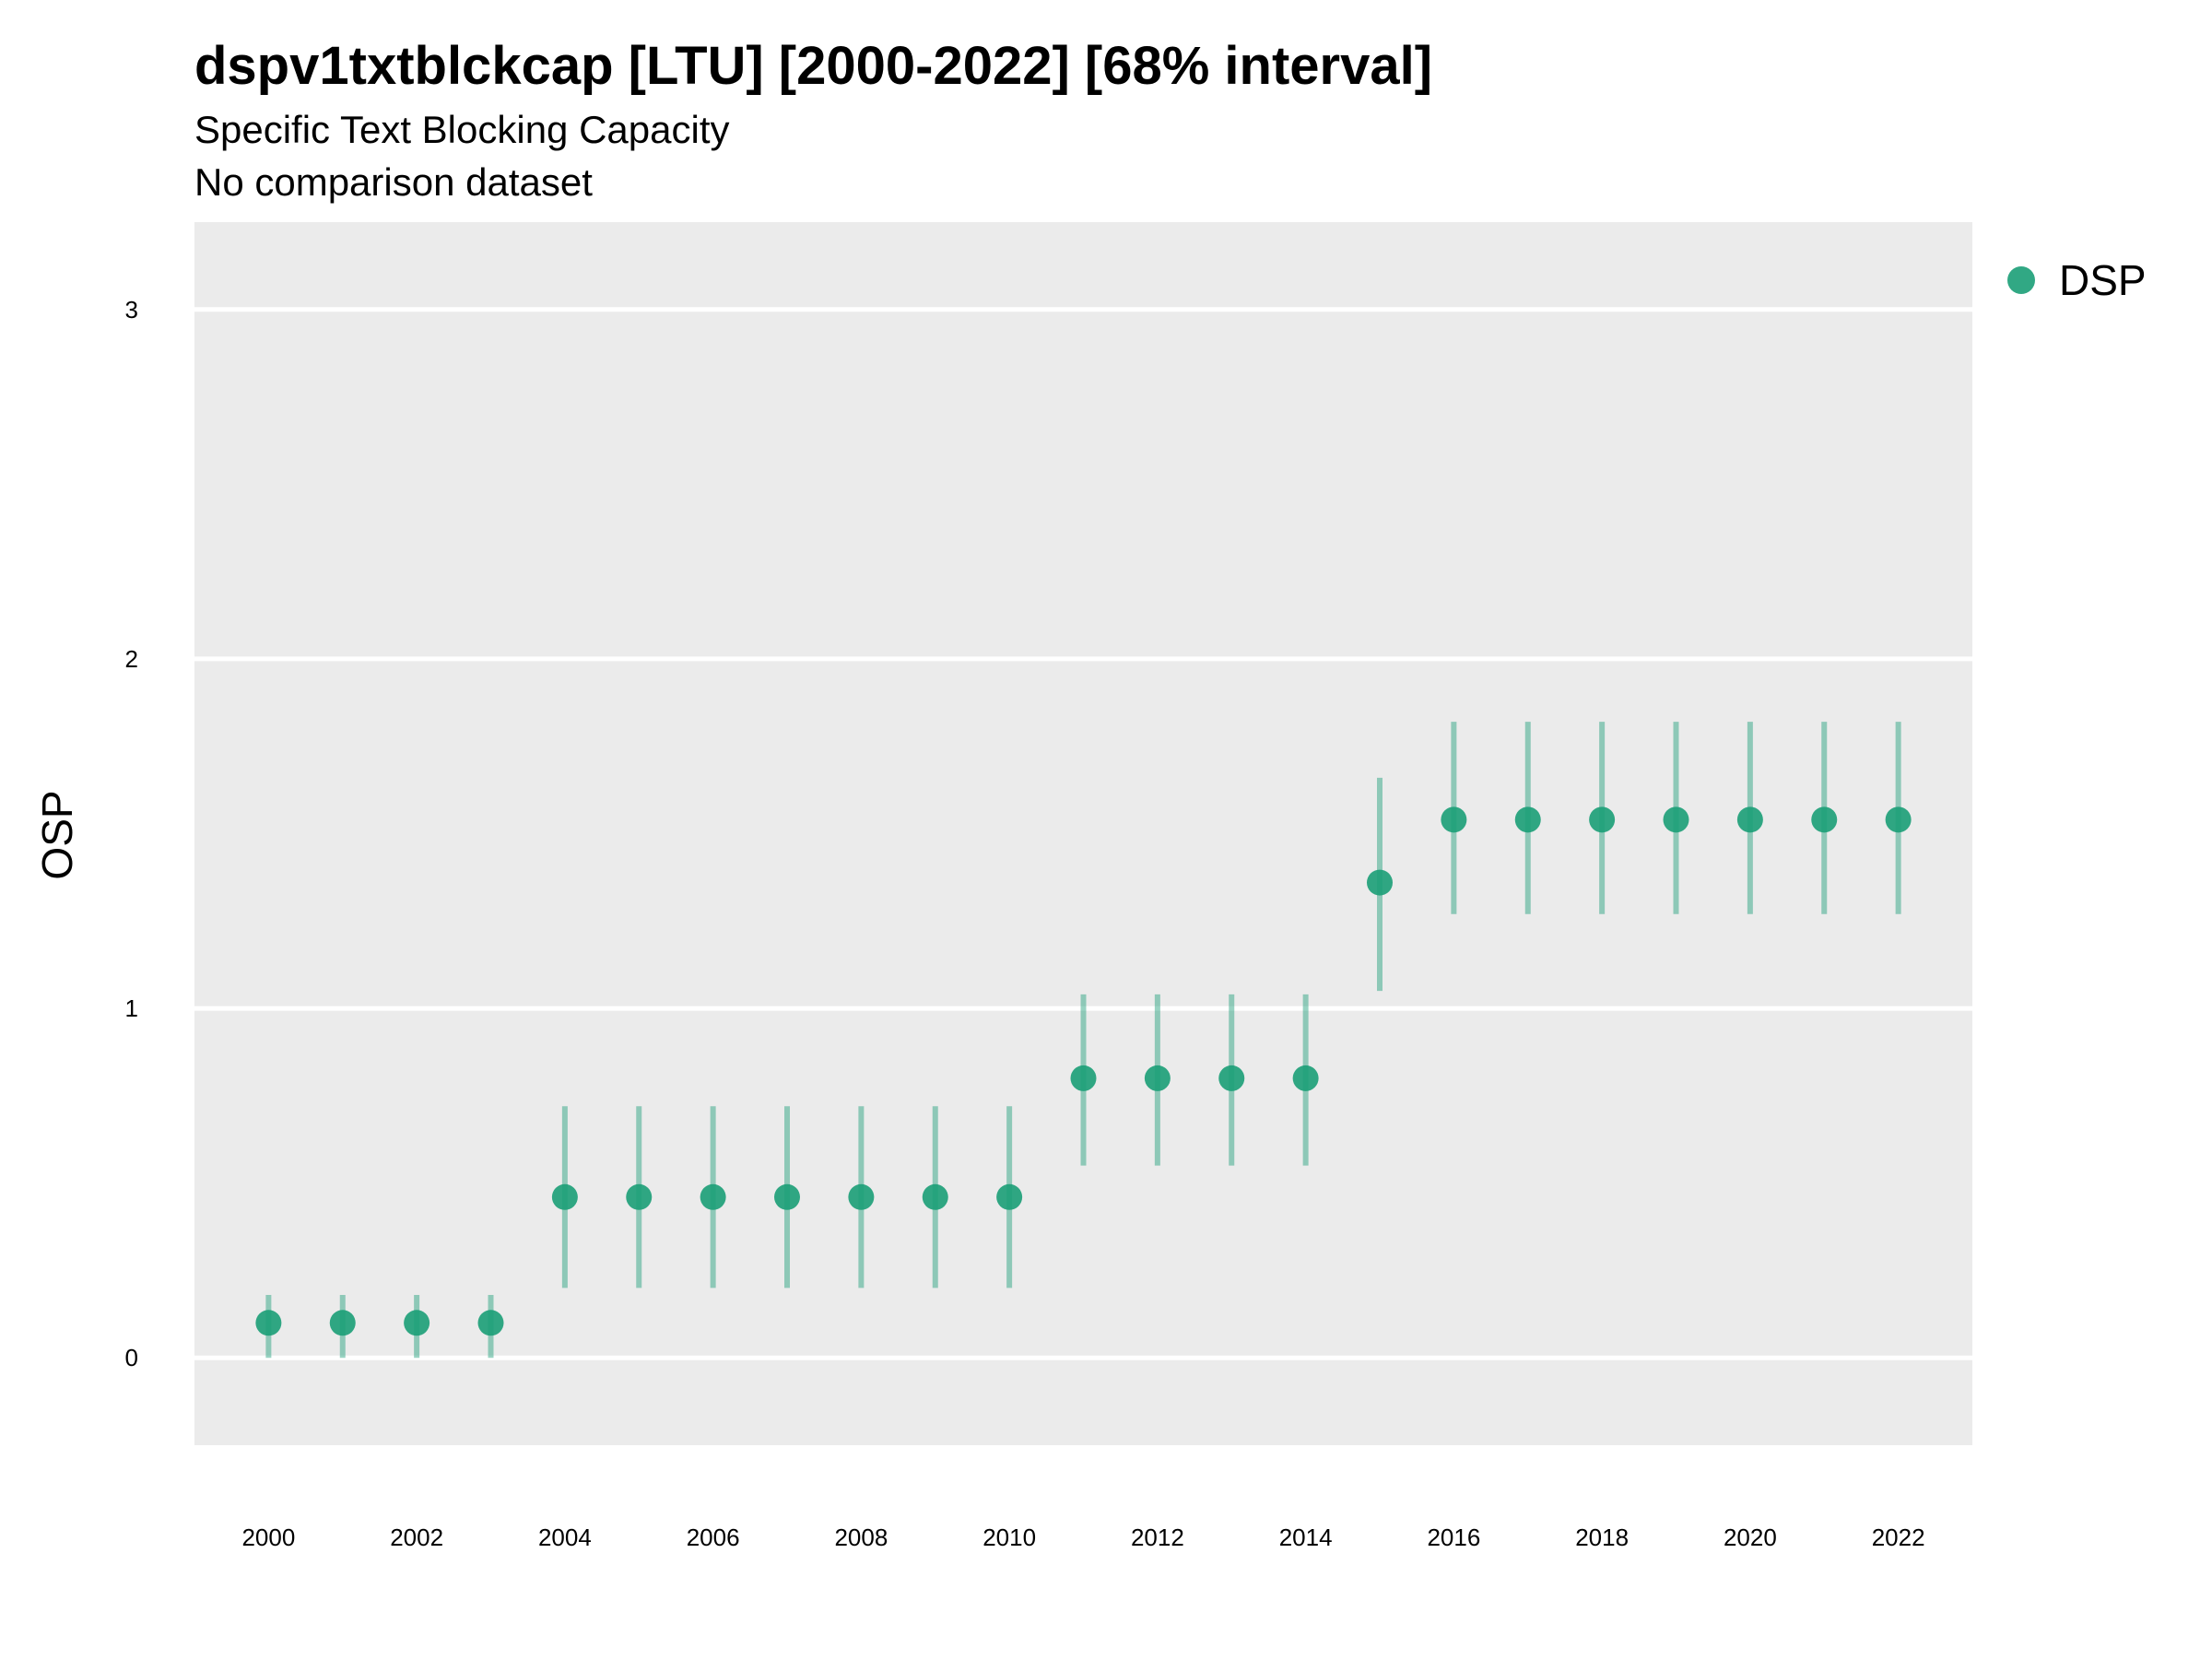 The height and width of the screenshot is (1659, 2212). I want to click on legend: DSP, so click(2077, 280).